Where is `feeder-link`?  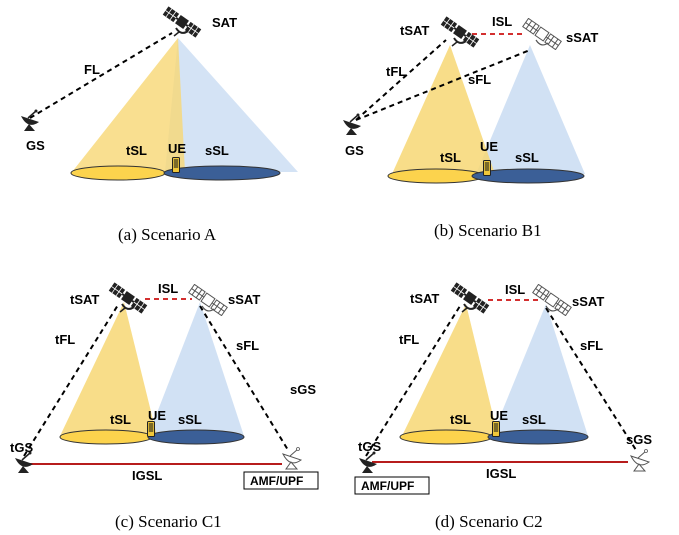
feeder-link is located at coordinates (101, 75).